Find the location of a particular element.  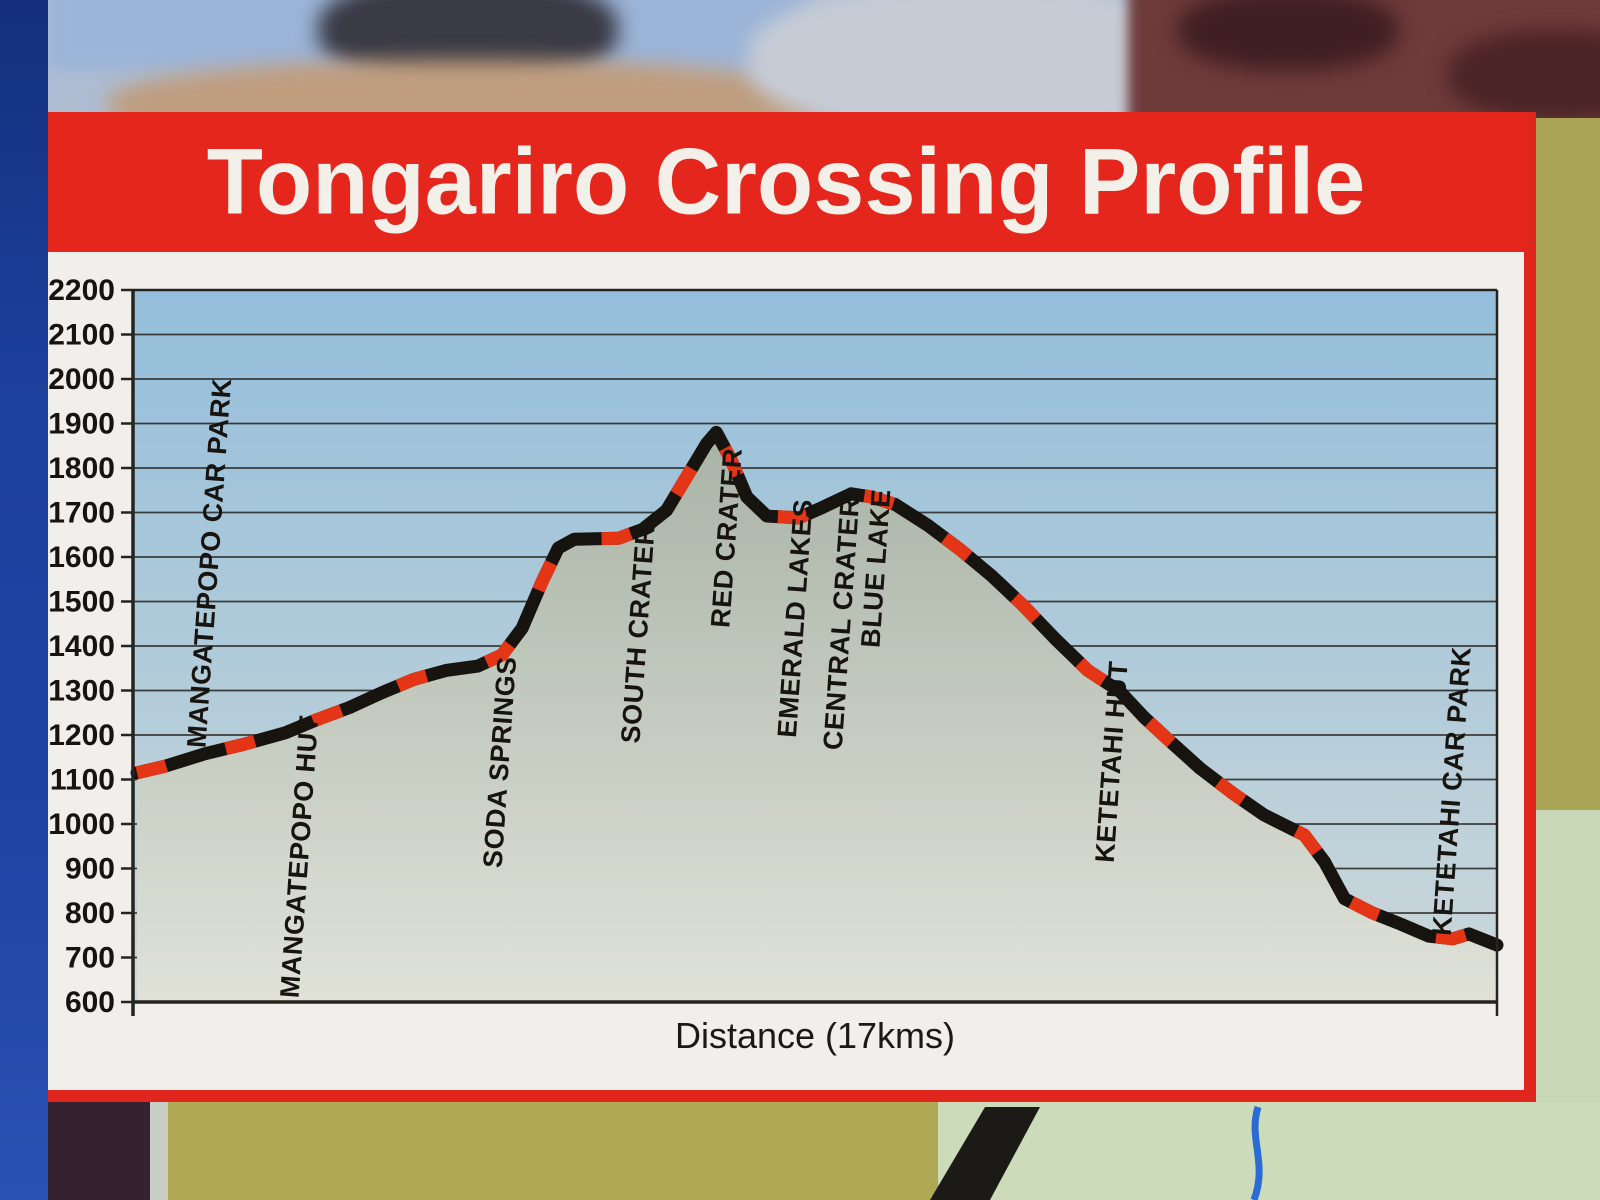

y-tick-label: 1000 is located at coordinates (81, 824).